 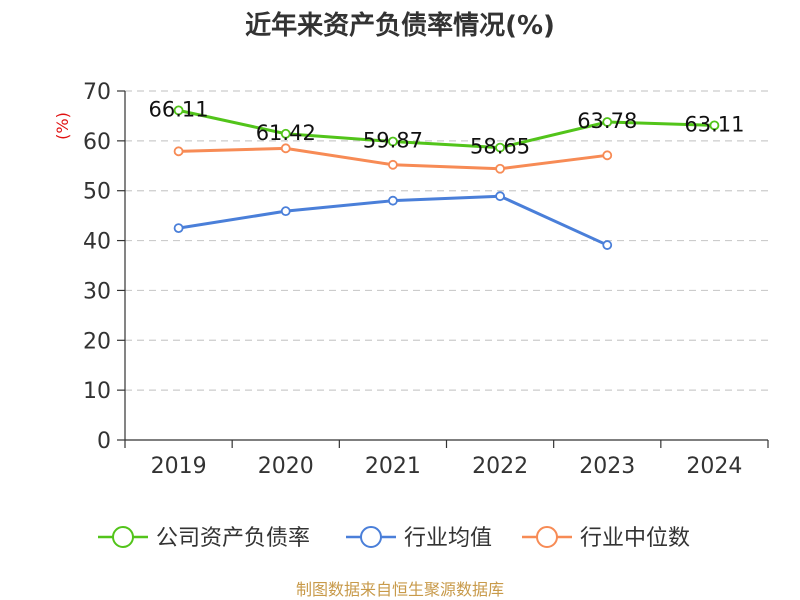 What do you see at coordinates (400, 589) in the screenshot?
I see `source-note: 制图数据来自恒生聚源数据库` at bounding box center [400, 589].